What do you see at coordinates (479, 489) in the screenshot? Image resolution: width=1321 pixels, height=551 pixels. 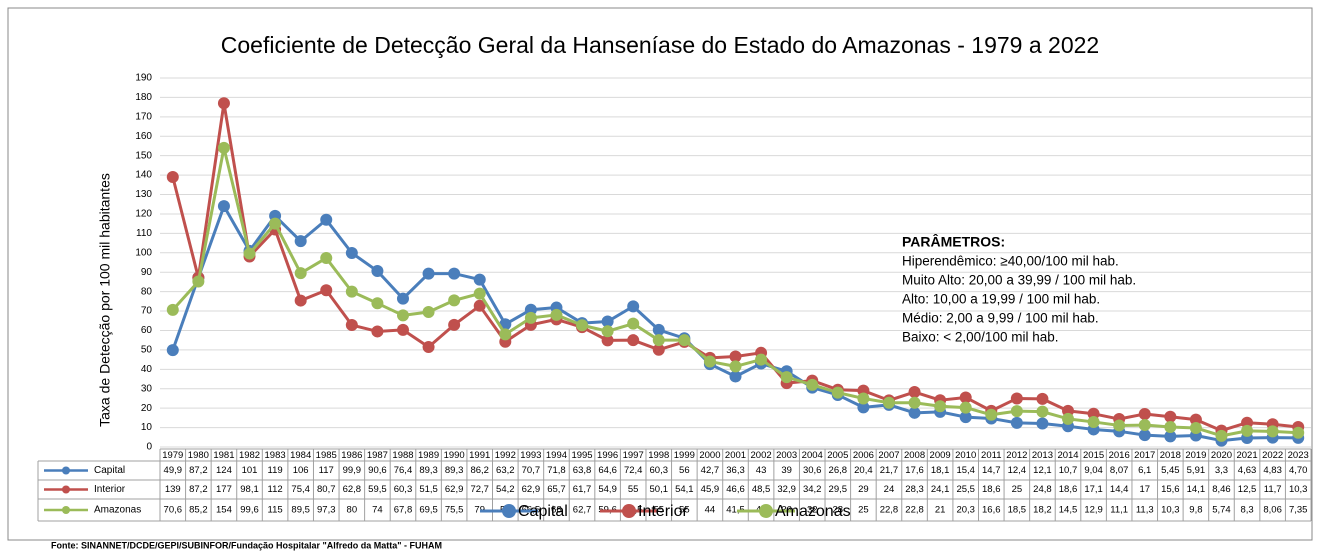 I see `table-value: 72,7` at bounding box center [479, 489].